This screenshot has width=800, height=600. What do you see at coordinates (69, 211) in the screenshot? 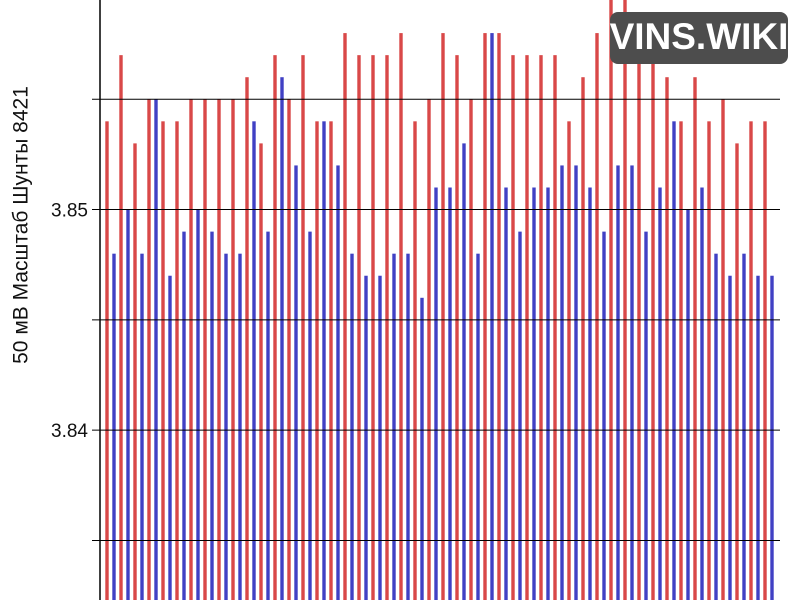
I see `y-tick-label: 3.85` at bounding box center [69, 211].